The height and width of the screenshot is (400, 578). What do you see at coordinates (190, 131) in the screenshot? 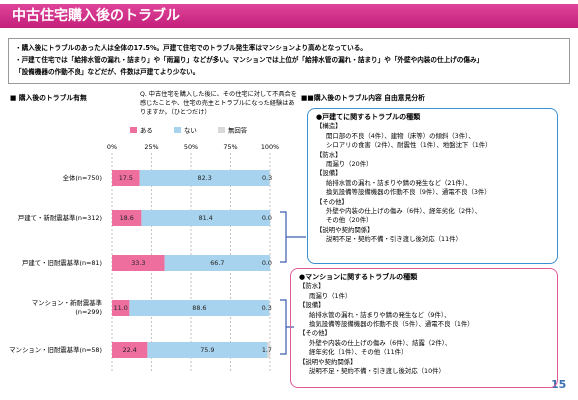
I see `legend-label: ない` at bounding box center [190, 131].